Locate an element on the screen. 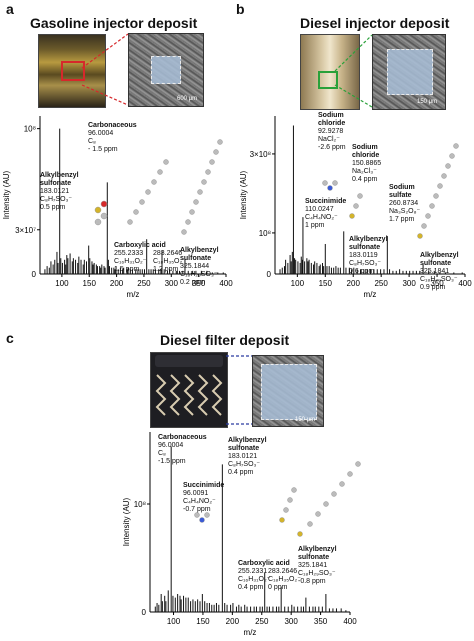 The width and height of the screenshot is (474, 641). annotation-name: Sodium chloride is located at coordinates (332, 119).